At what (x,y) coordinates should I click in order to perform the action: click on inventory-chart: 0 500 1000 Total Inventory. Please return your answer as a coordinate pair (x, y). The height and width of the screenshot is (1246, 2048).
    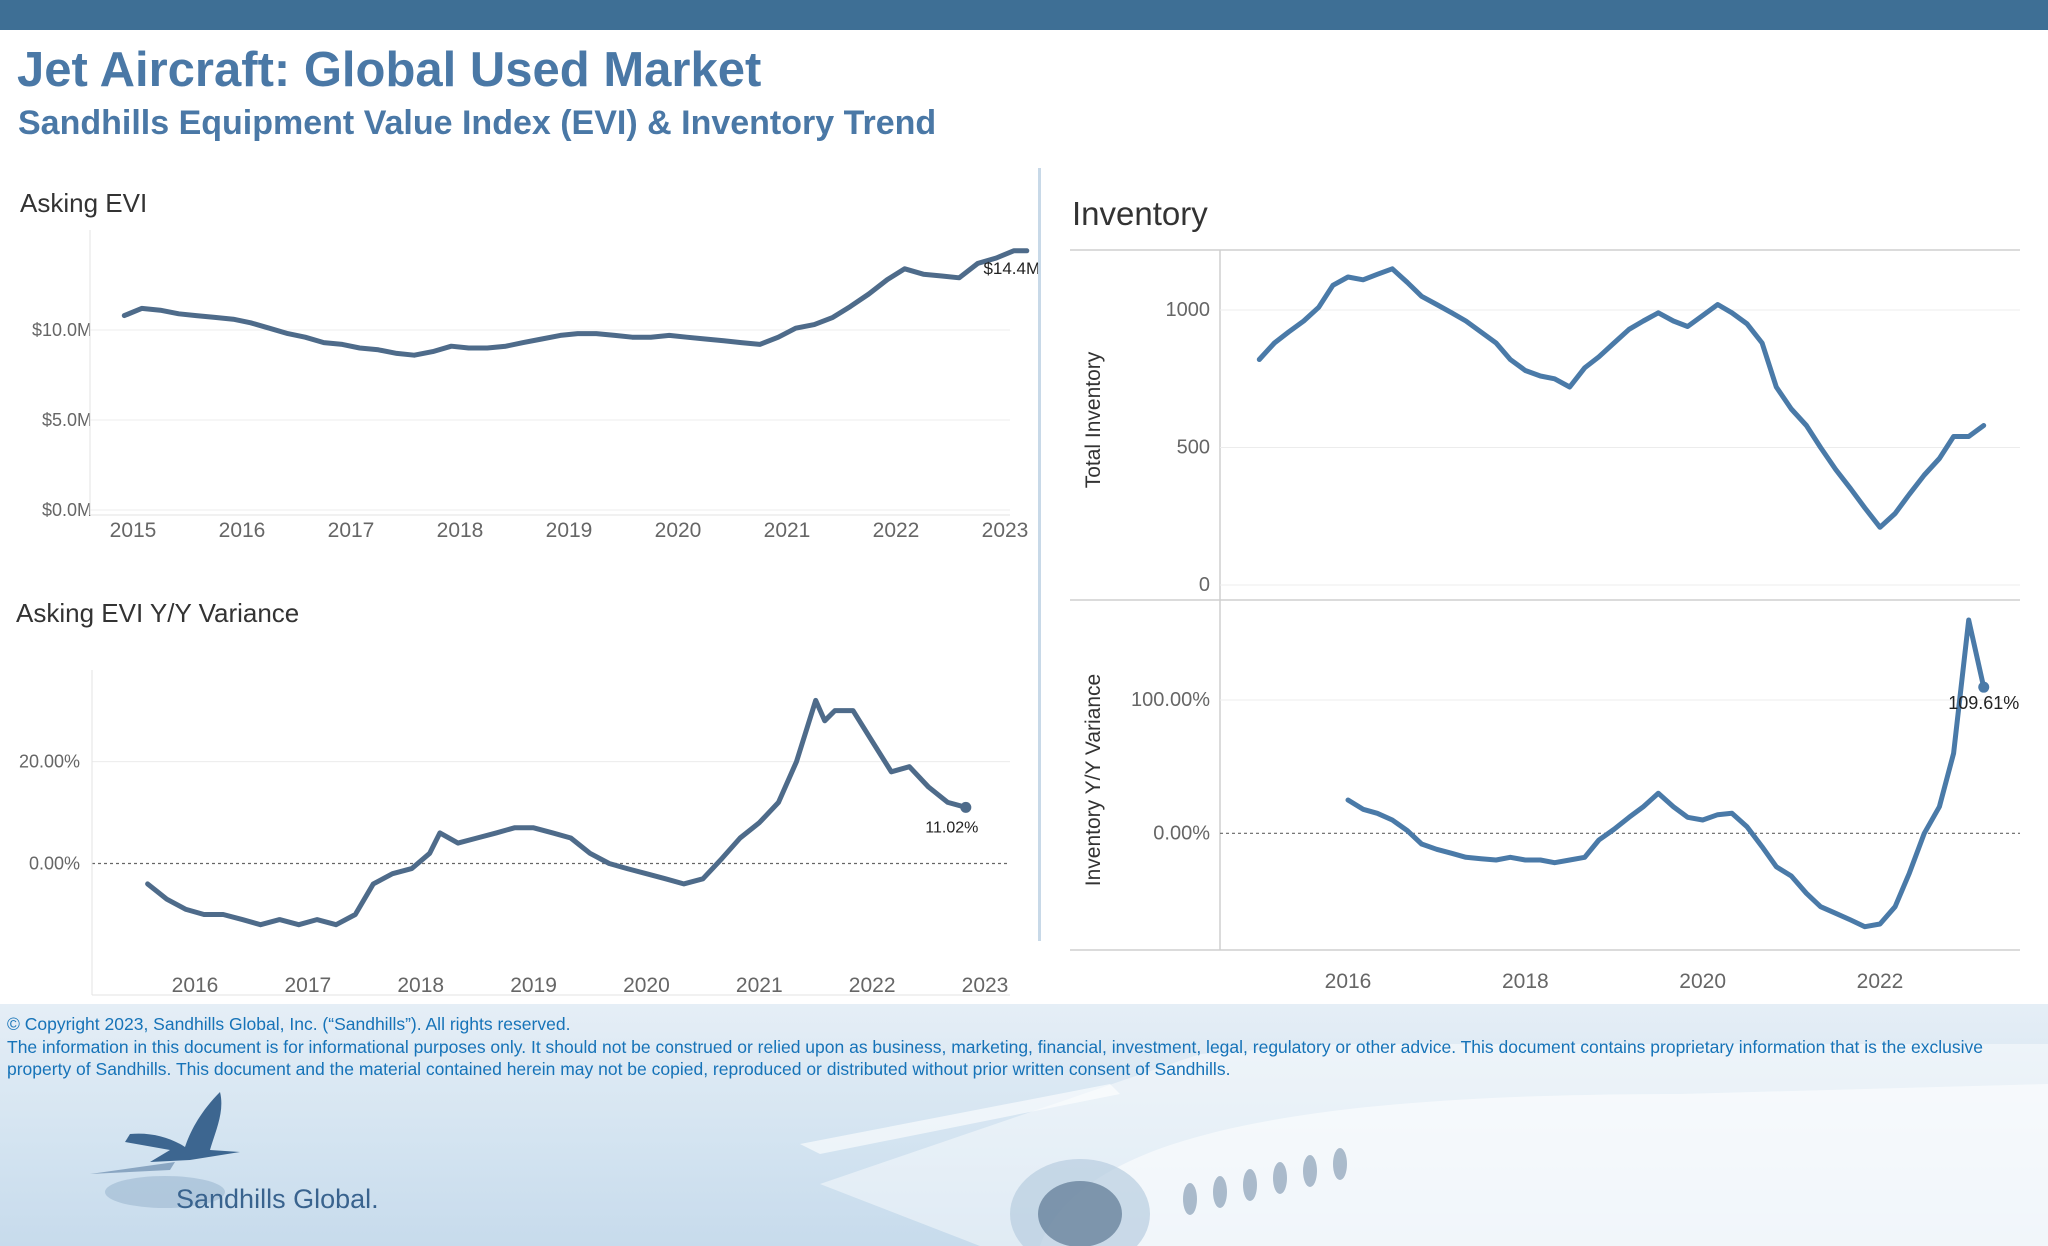
    Looking at the image, I should click on (1545, 424).